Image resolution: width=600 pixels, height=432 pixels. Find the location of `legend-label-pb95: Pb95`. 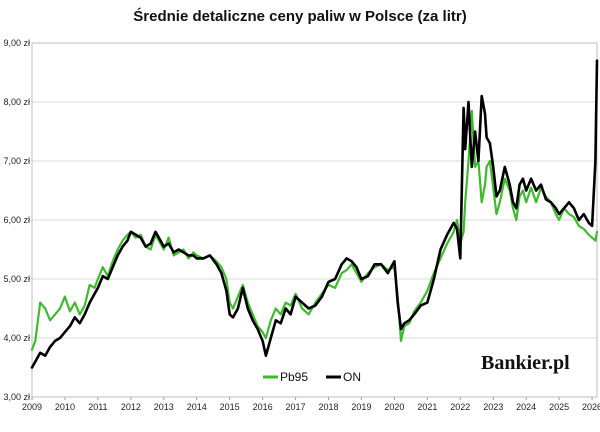

legend-label-pb95: Pb95 is located at coordinates (294, 377).